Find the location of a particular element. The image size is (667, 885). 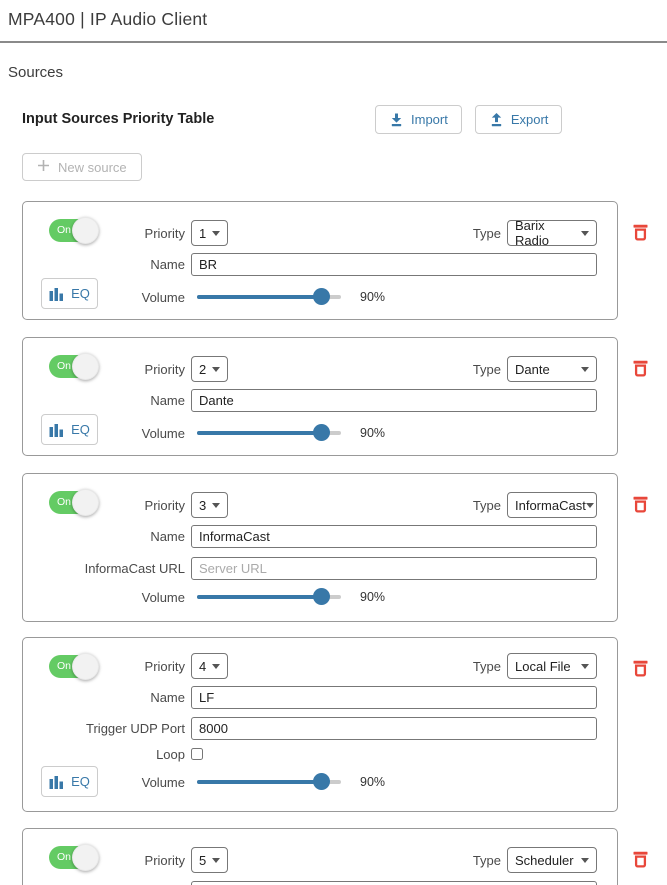

type-select: Scheduler is located at coordinates (552, 860).